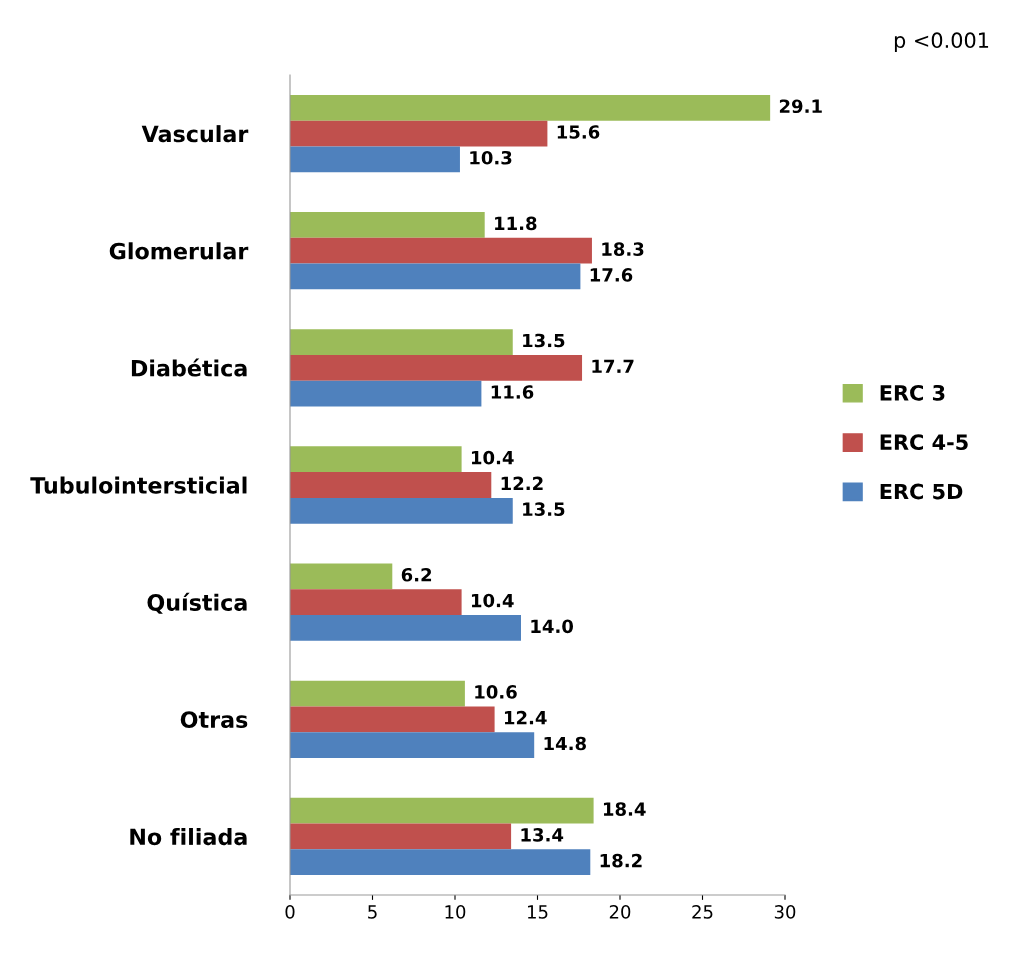 This screenshot has width=1012, height=976. What do you see at coordinates (214, 720) in the screenshot?
I see `y-tick-label: Otras` at bounding box center [214, 720].